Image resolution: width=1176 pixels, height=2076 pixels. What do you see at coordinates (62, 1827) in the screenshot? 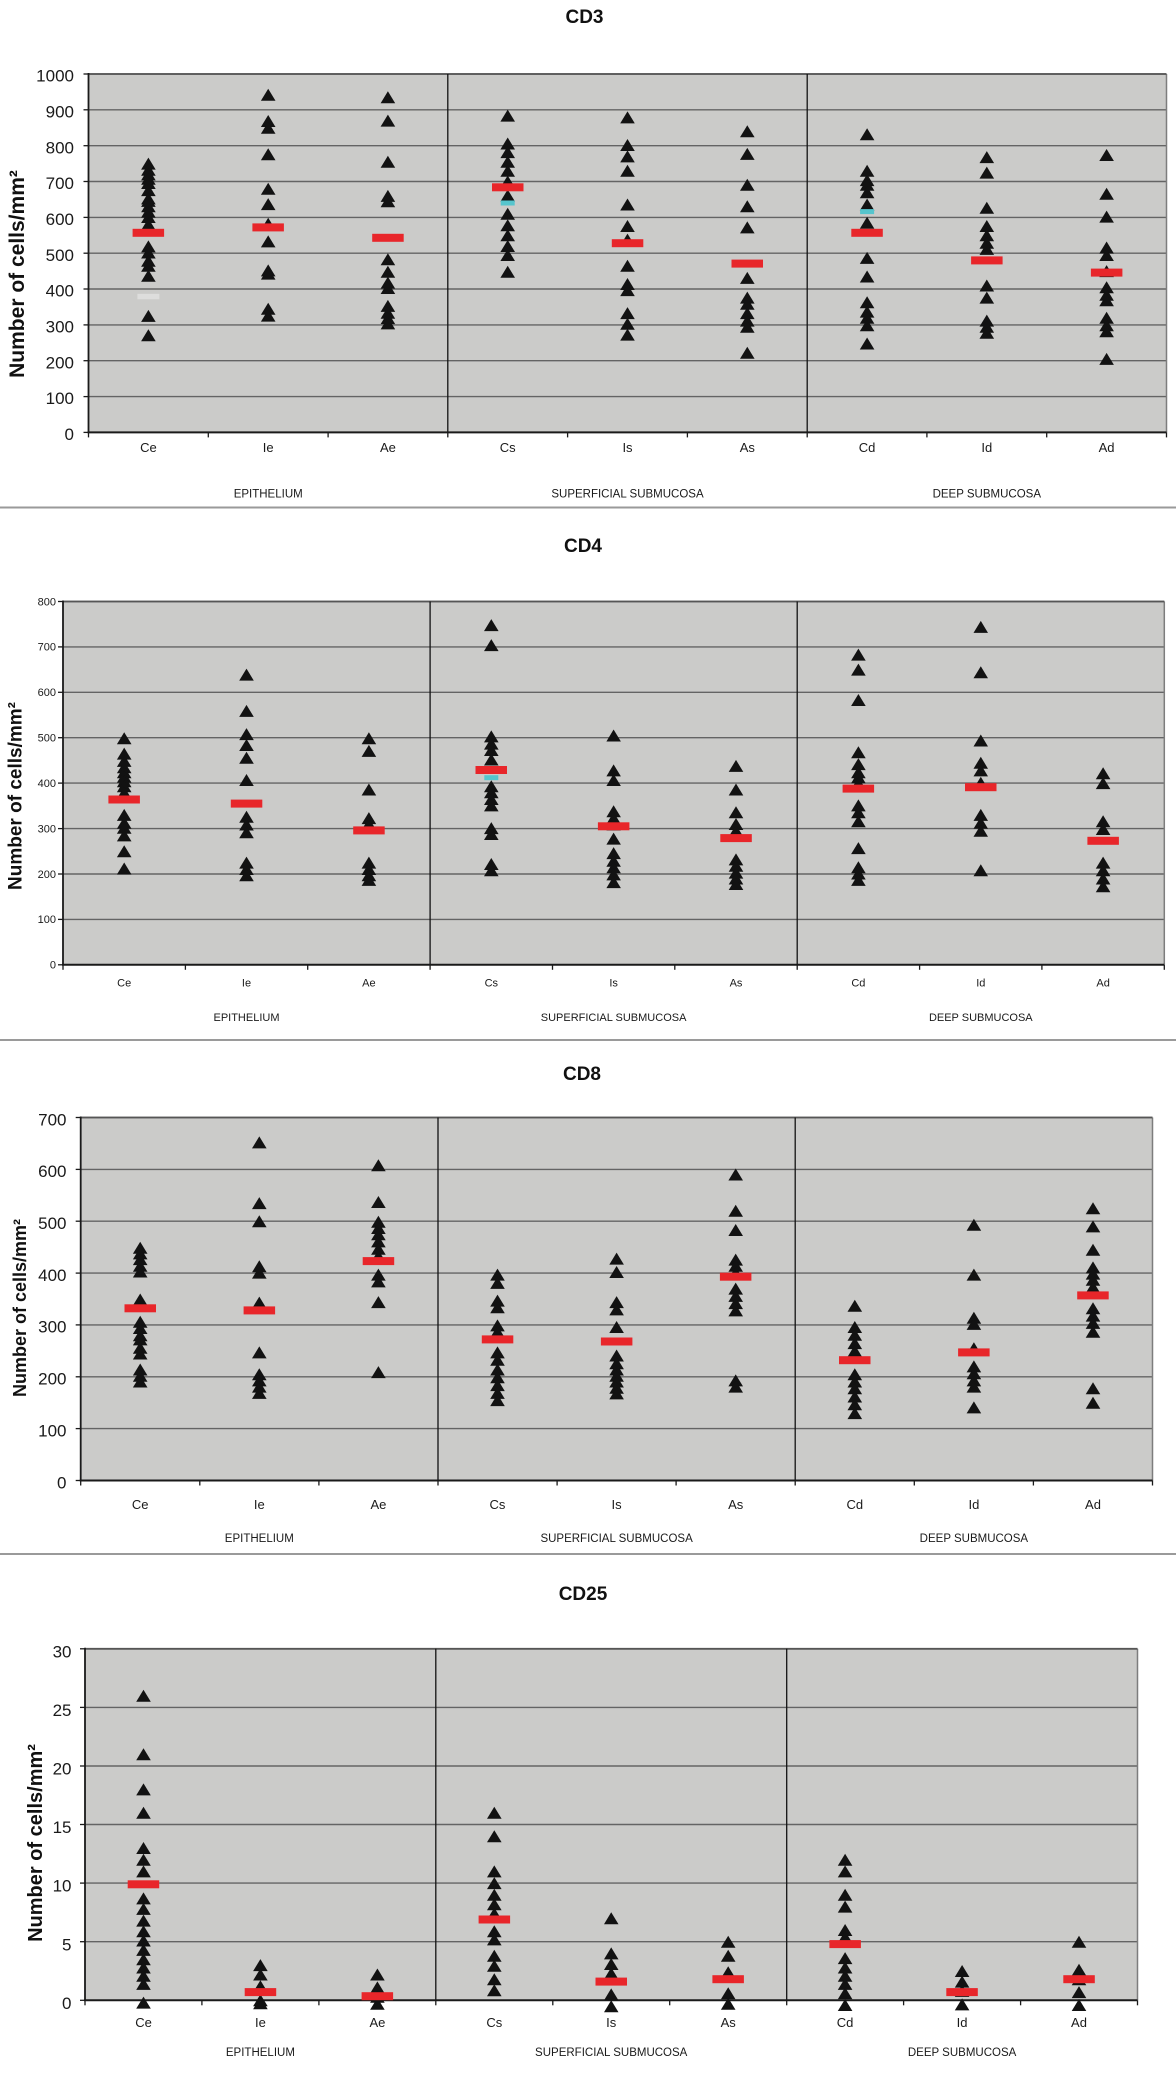
I see `svg-text: 15` at bounding box center [62, 1827].